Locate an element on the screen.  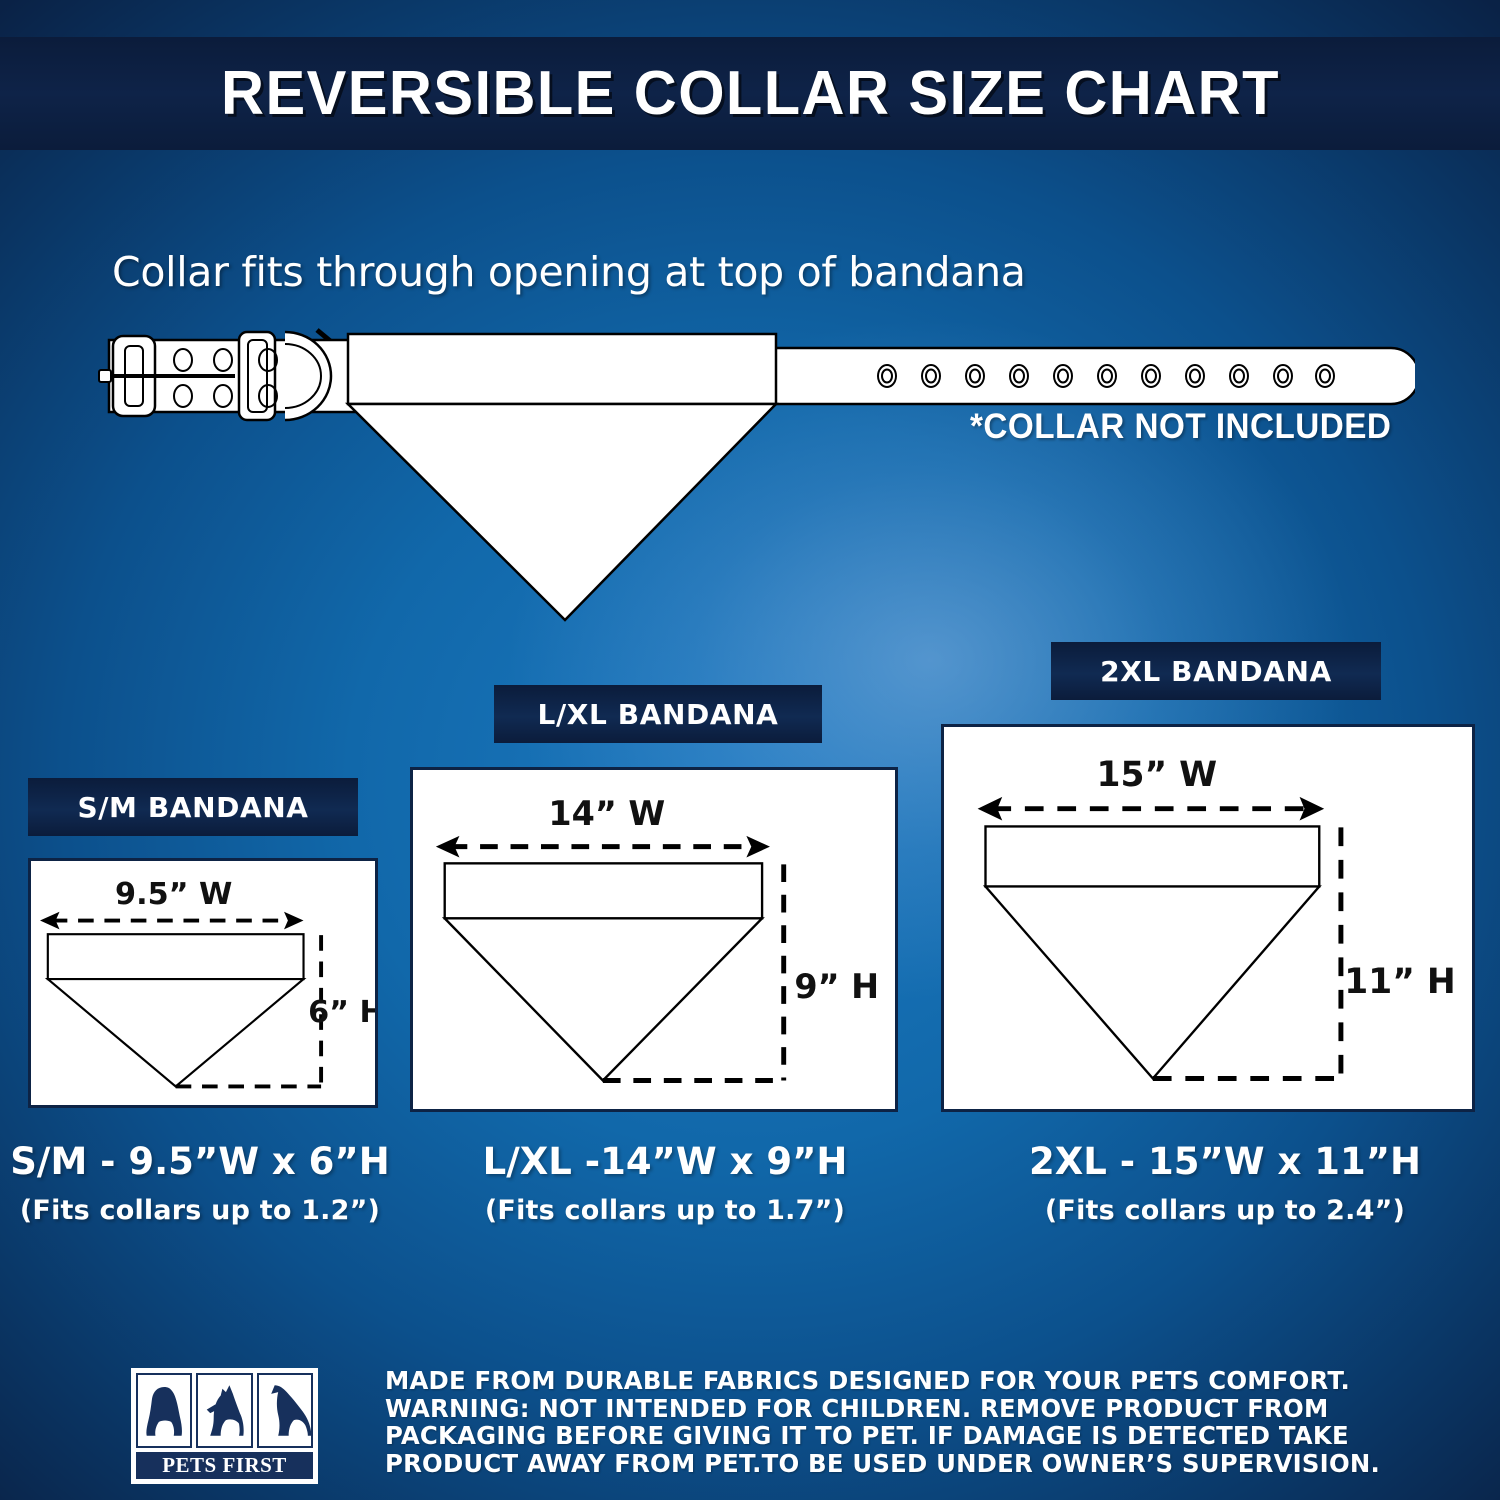
bandana-triangle-2xl is located at coordinates (1152, 983).